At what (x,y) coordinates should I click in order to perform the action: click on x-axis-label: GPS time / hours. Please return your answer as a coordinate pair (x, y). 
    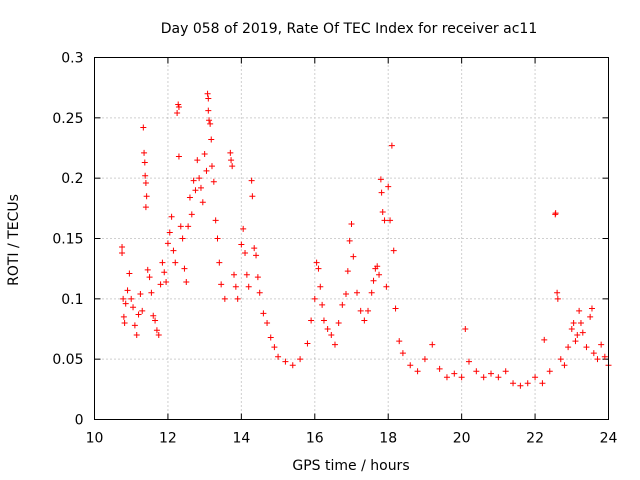
    Looking at the image, I should click on (350, 466).